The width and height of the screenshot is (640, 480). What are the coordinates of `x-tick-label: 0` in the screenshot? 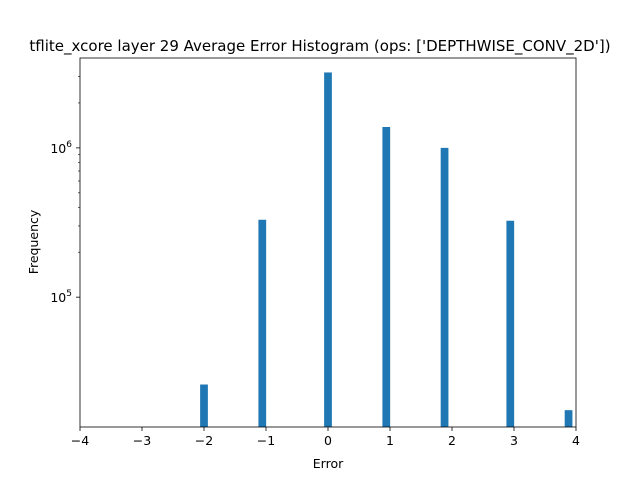 It's located at (328, 440).